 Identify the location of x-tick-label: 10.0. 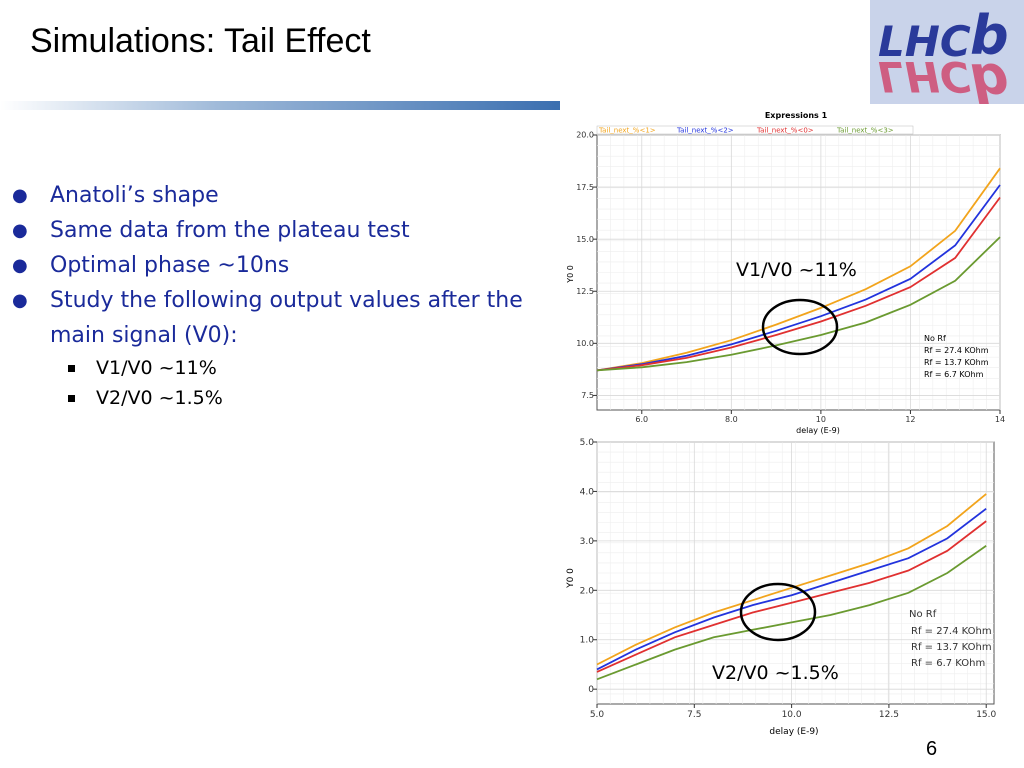
(792, 715).